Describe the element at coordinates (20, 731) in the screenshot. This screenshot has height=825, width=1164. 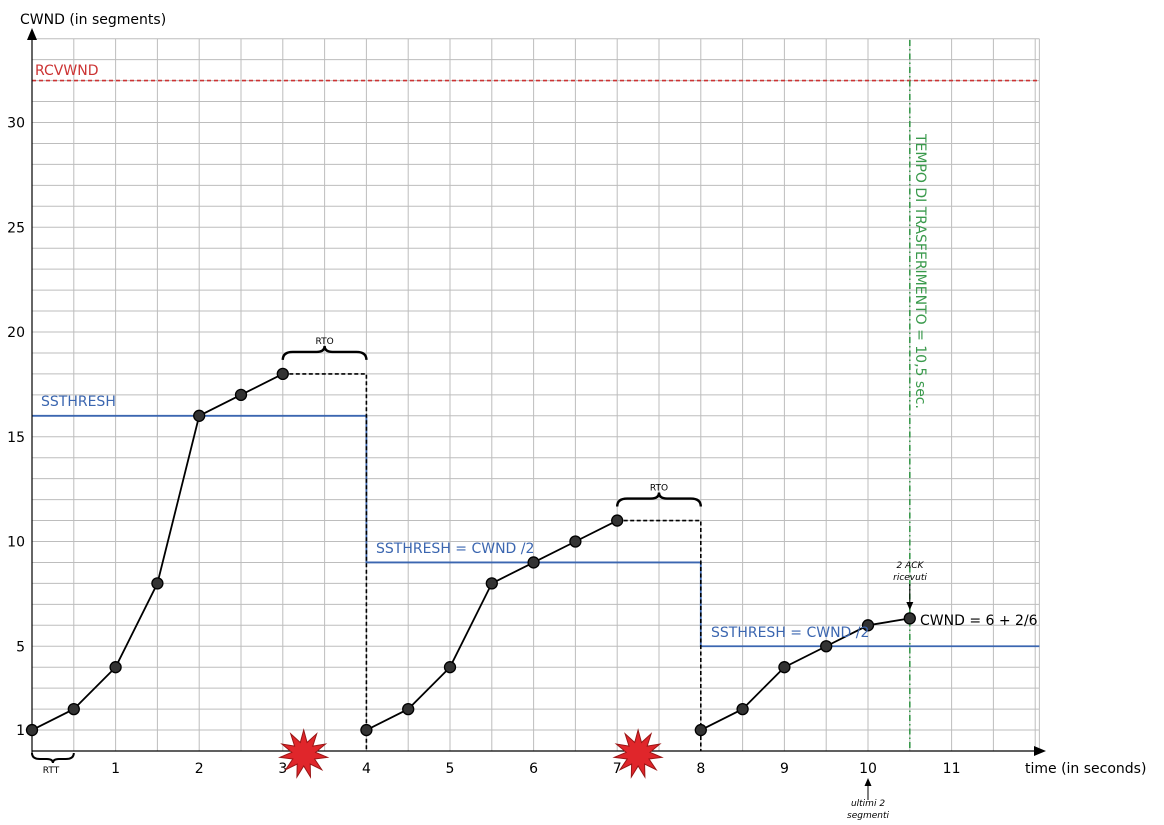
I see `y-tick-label: 1` at that location.